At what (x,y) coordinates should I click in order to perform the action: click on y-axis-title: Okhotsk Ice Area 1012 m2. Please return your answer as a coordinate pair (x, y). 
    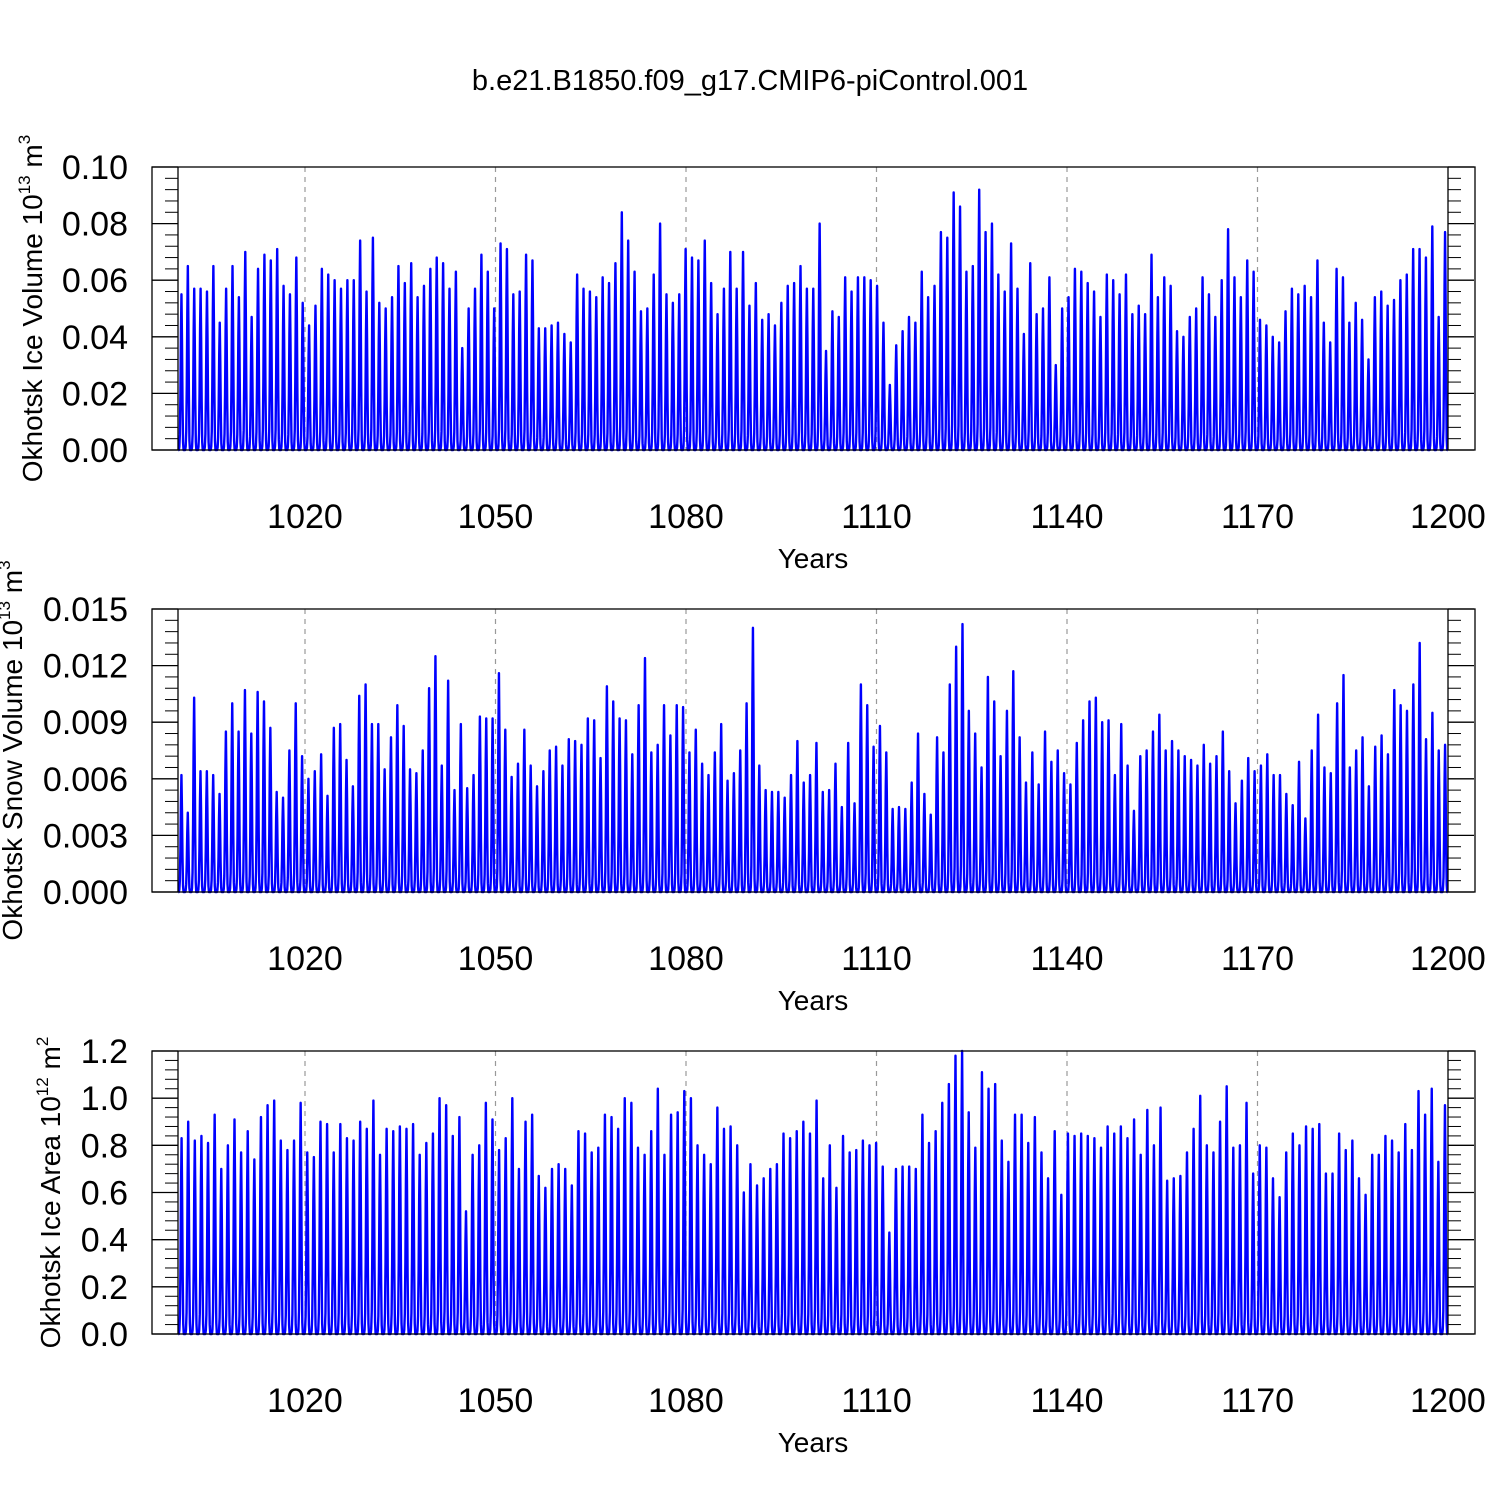
    Looking at the image, I should click on (49, 1193).